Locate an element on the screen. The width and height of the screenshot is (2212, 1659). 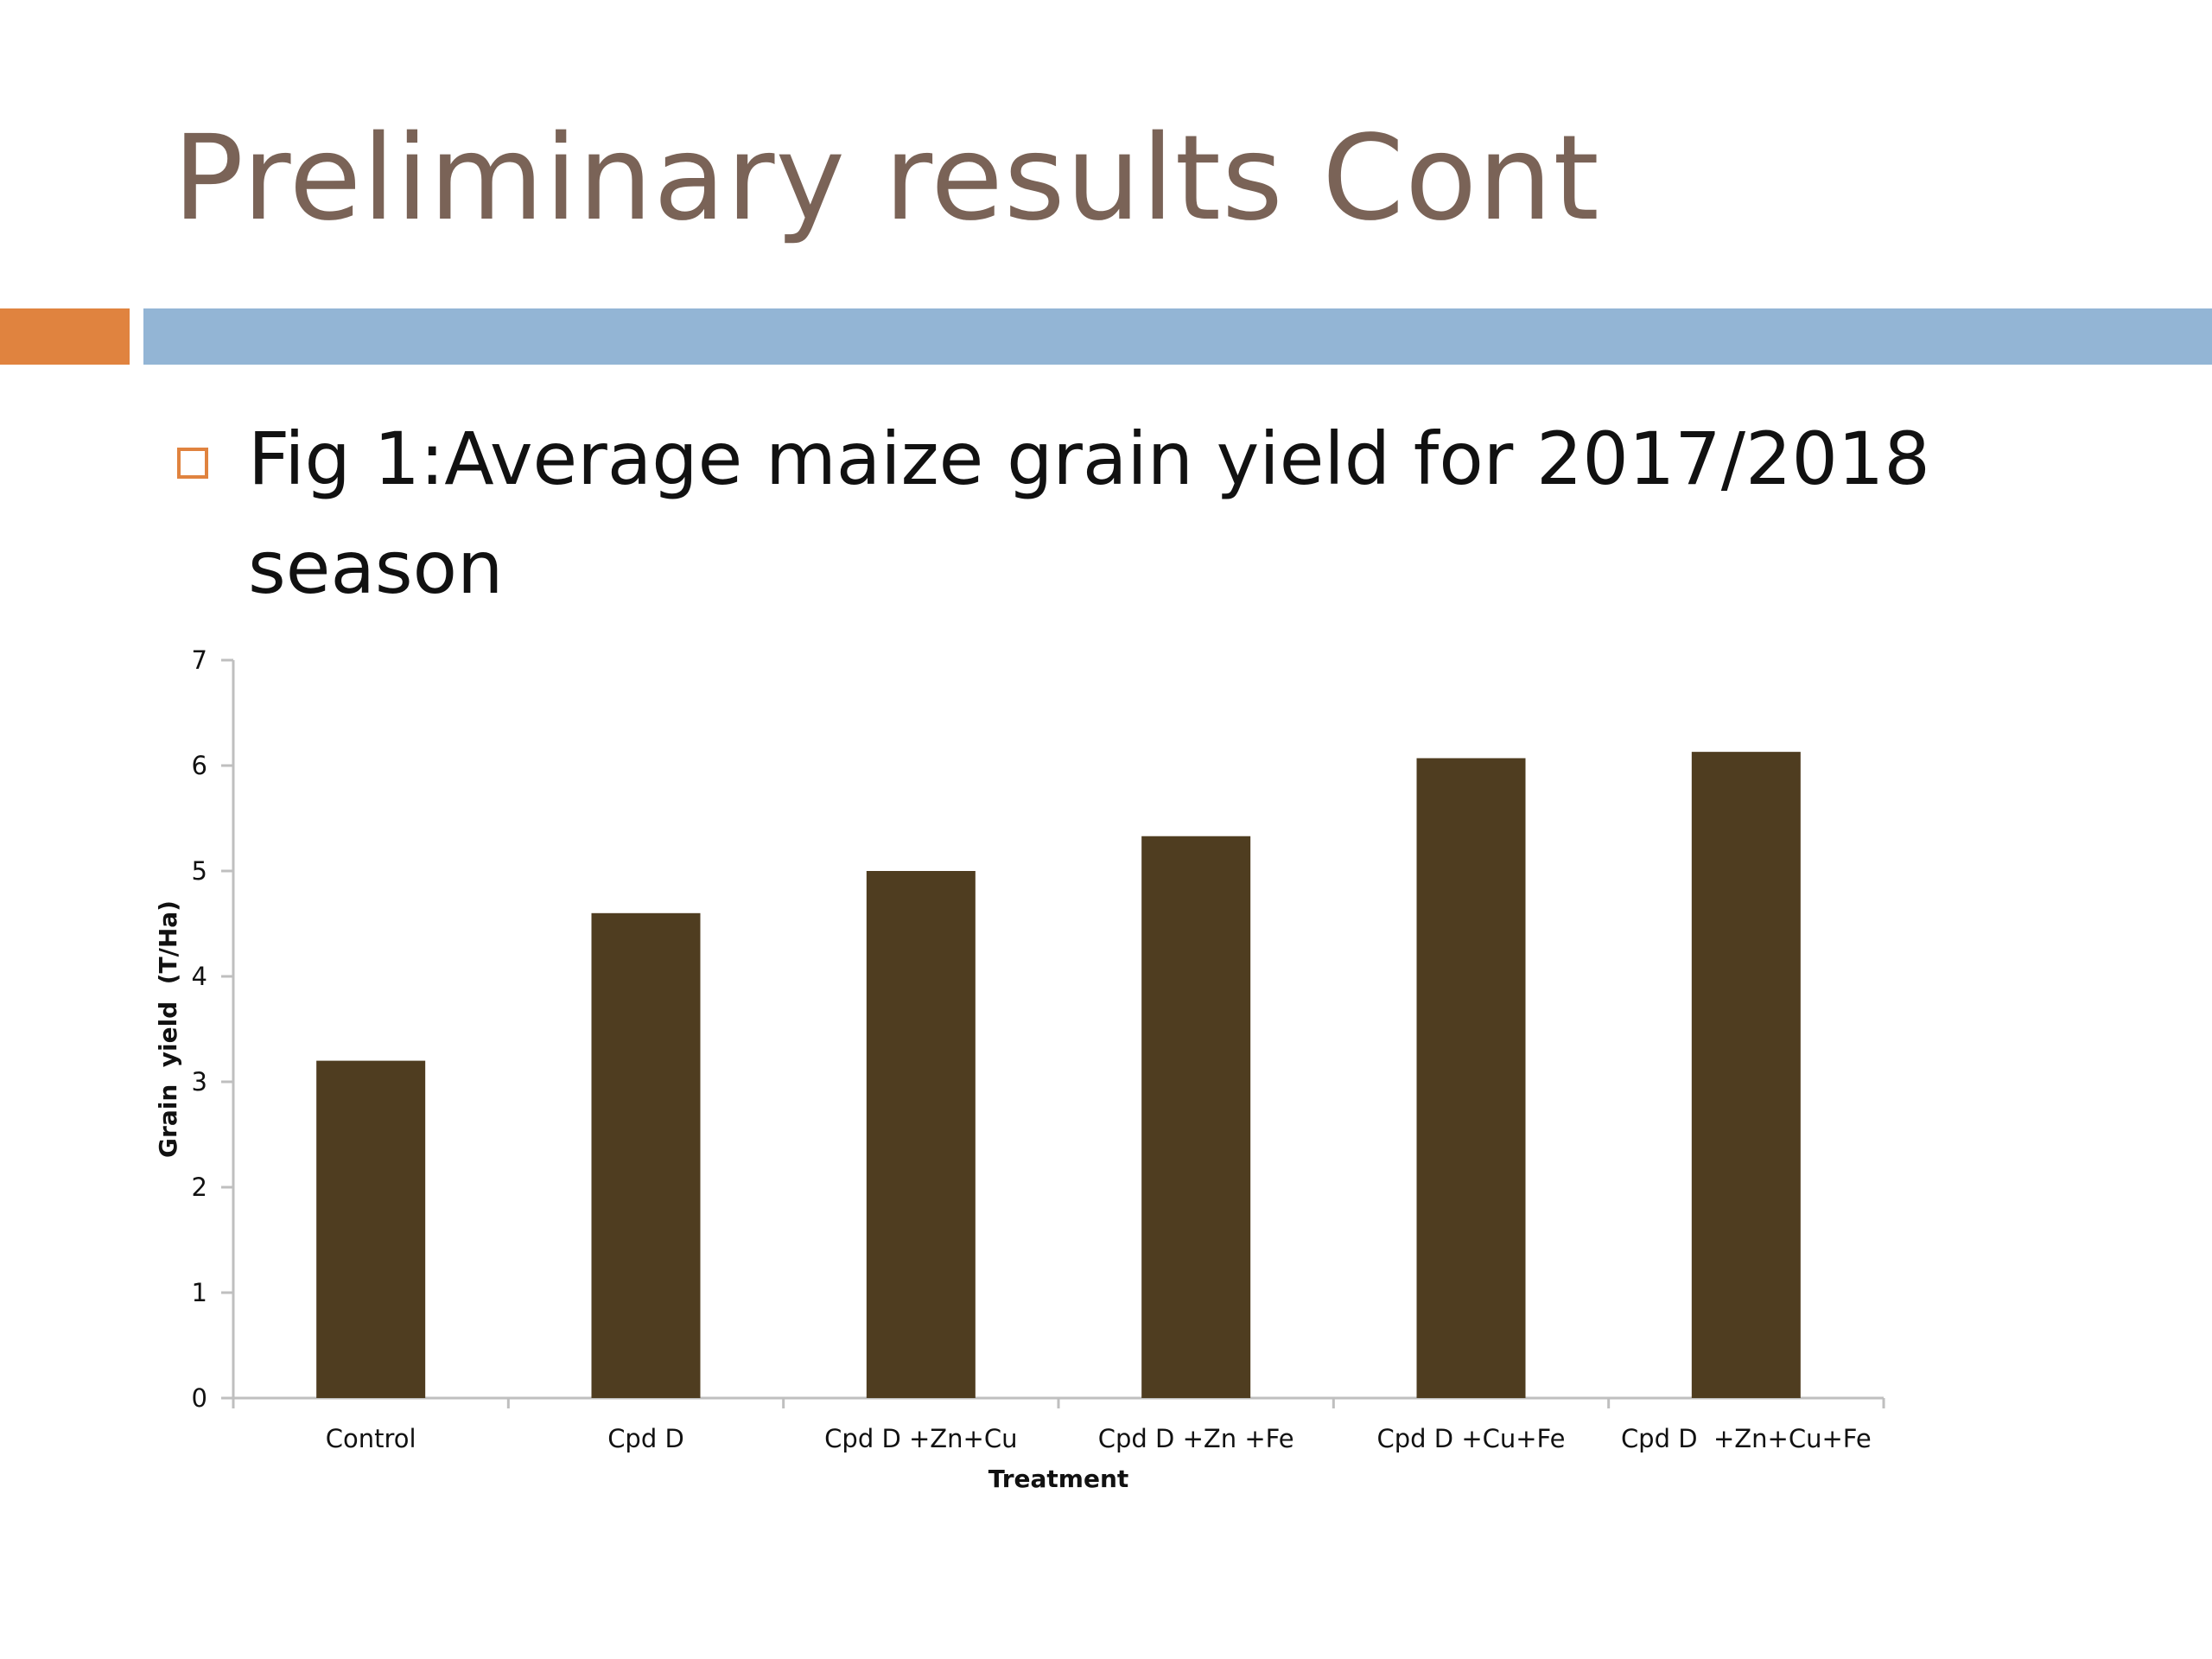
x-axis-title: Treatment is located at coordinates (1058, 1479).